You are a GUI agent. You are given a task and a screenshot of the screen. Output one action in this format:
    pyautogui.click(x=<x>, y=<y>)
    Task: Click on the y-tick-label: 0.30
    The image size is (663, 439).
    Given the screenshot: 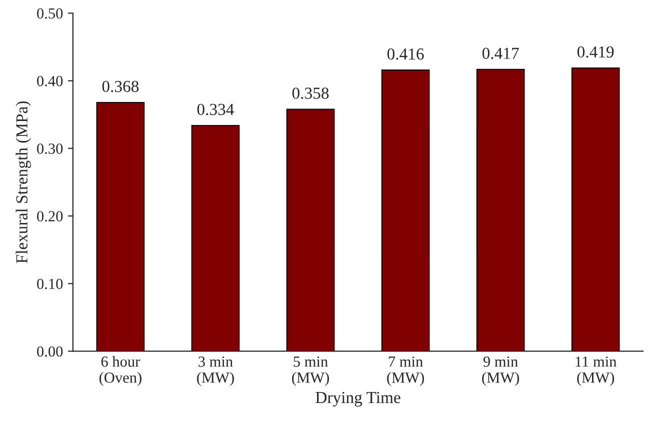 What is the action you would take?
    pyautogui.click(x=50, y=149)
    